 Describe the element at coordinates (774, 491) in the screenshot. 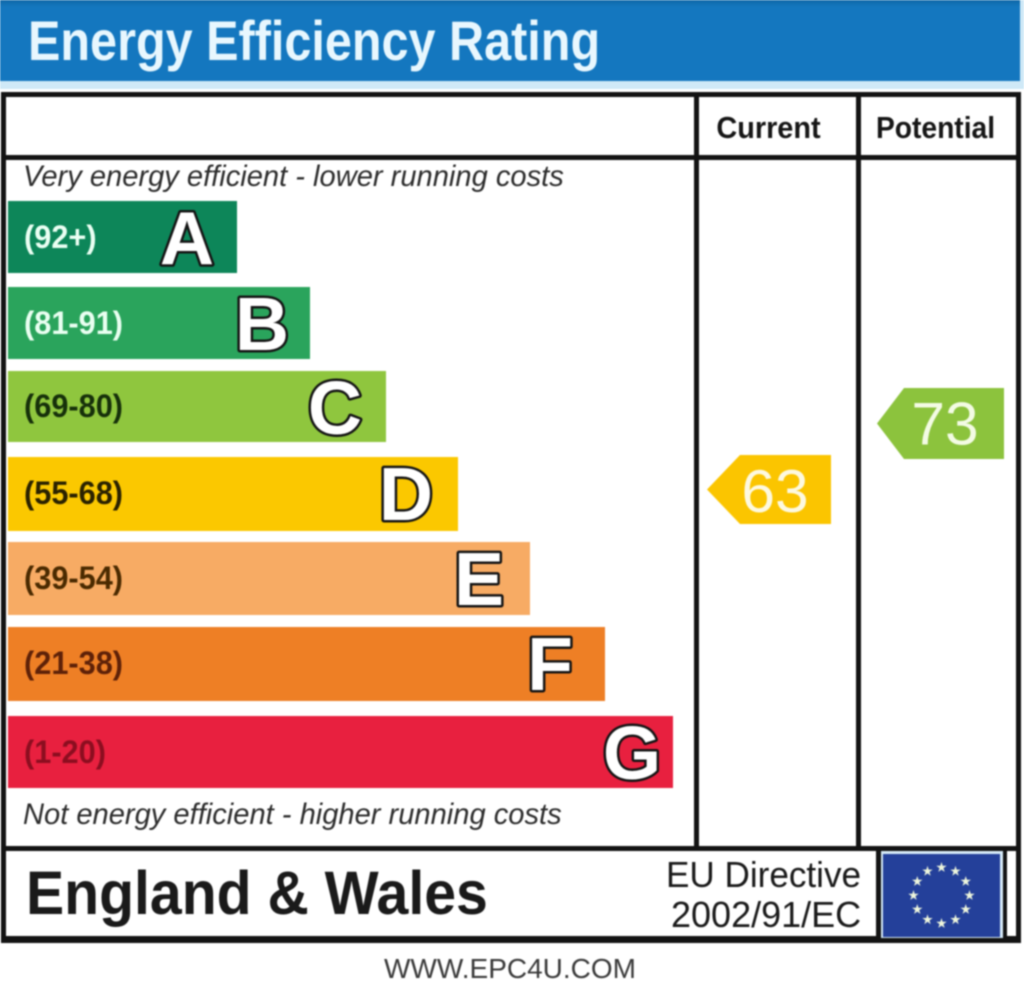

I see `svg-text: 63` at that location.